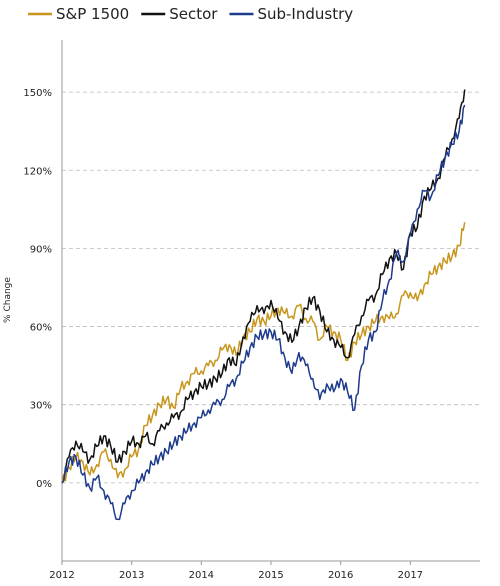  I want to click on y-tick-label: 60%, so click(41, 328).